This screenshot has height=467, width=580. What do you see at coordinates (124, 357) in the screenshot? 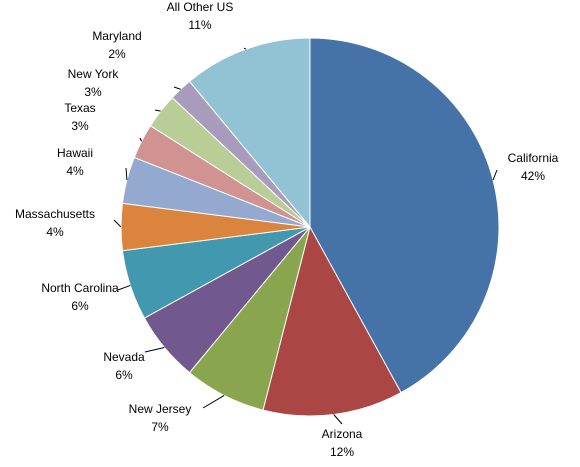
I see `slice-label: Nevada` at bounding box center [124, 357].